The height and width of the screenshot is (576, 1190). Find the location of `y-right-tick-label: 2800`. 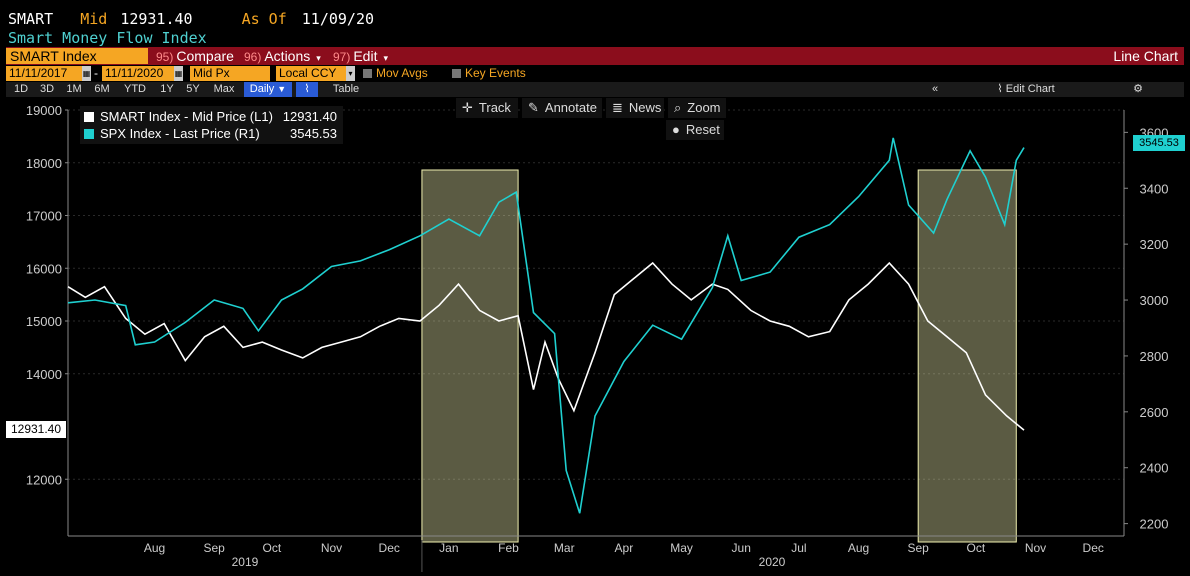

y-right-tick-label: 2800 is located at coordinates (1154, 356).